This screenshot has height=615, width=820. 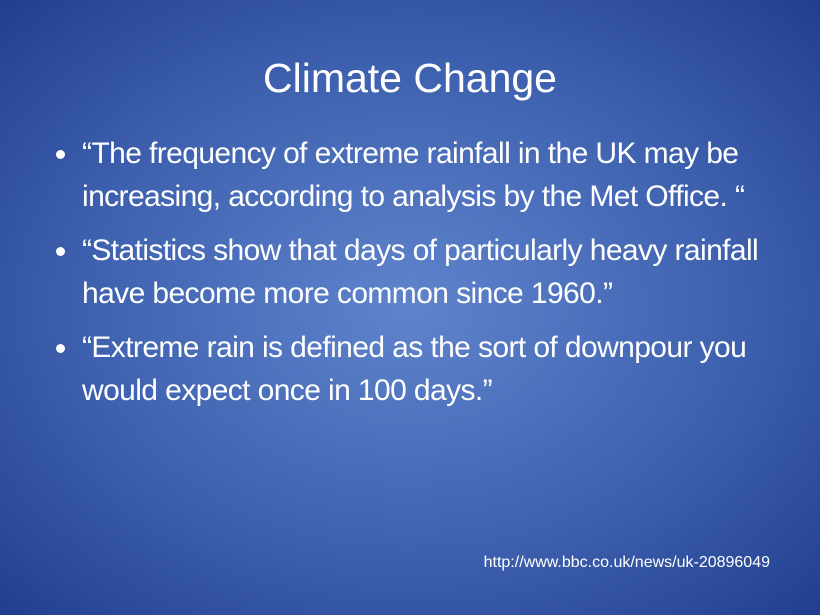 What do you see at coordinates (410, 78) in the screenshot?
I see `slide-title: Climate Change` at bounding box center [410, 78].